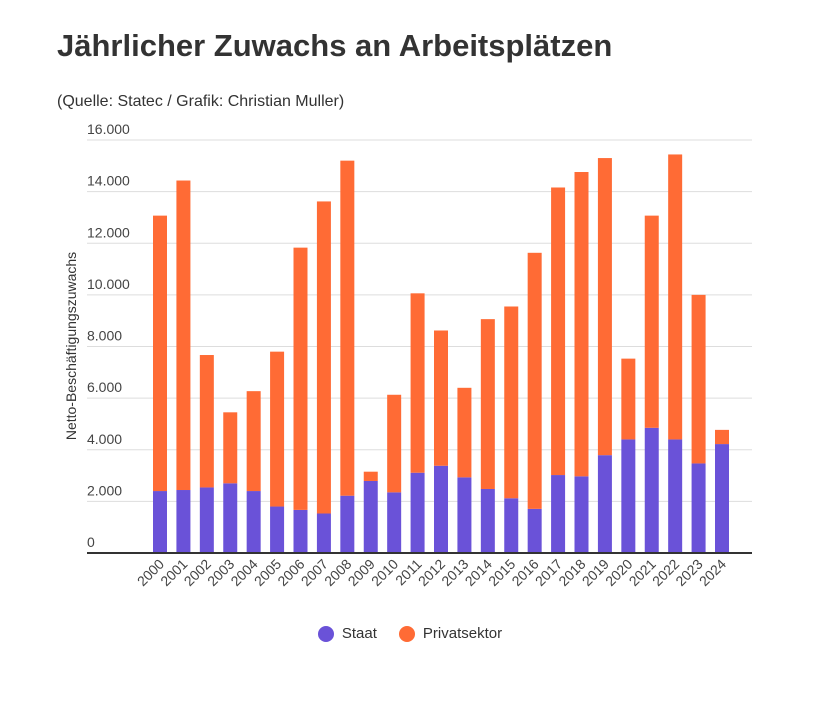 The image size is (820, 704). I want to click on legend-item-privatsektor: Privatsektor, so click(450, 633).